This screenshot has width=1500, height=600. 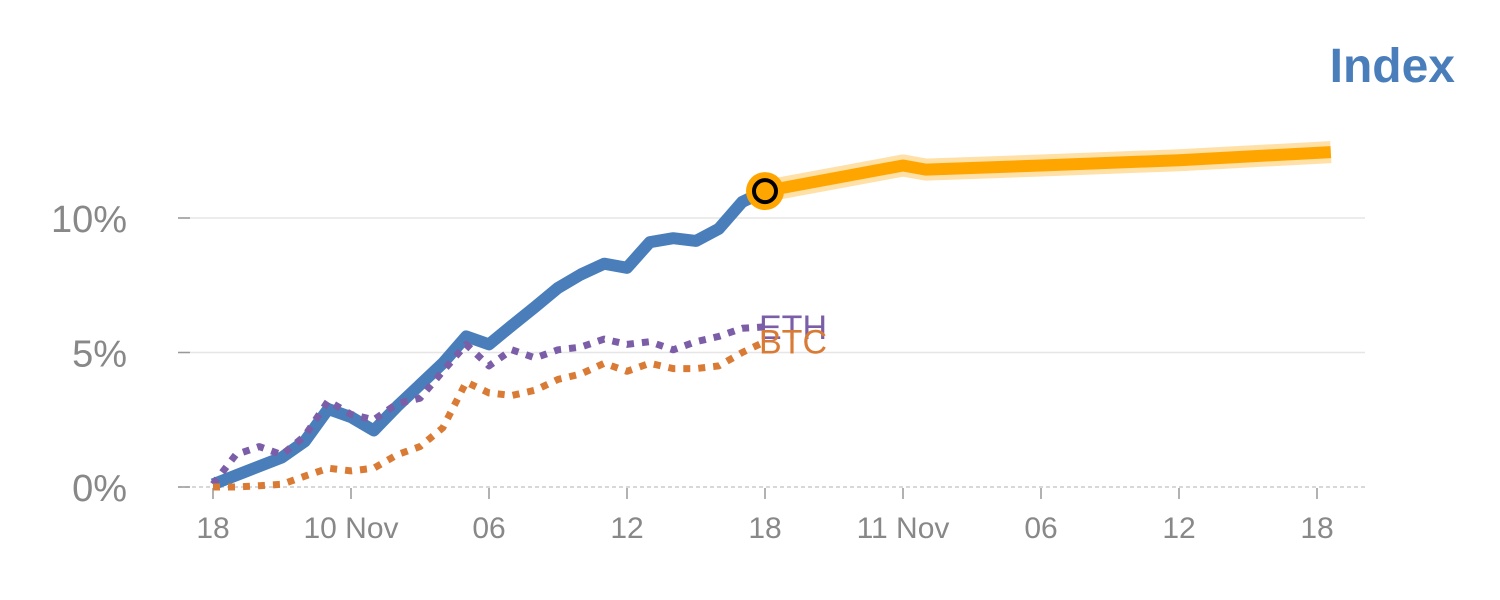 I want to click on series-eth-line, so click(x=488, y=405).